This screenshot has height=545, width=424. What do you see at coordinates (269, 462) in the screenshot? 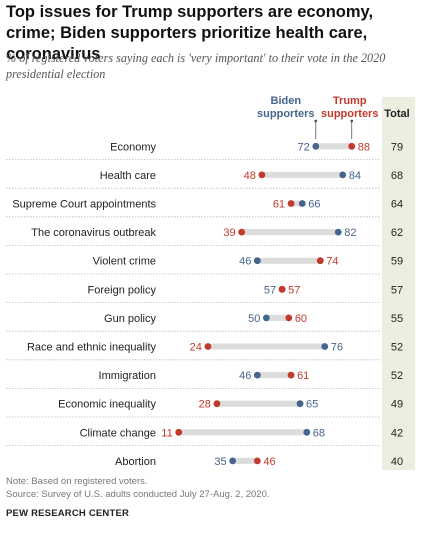
I see `trump-value-label: 46` at bounding box center [269, 462].